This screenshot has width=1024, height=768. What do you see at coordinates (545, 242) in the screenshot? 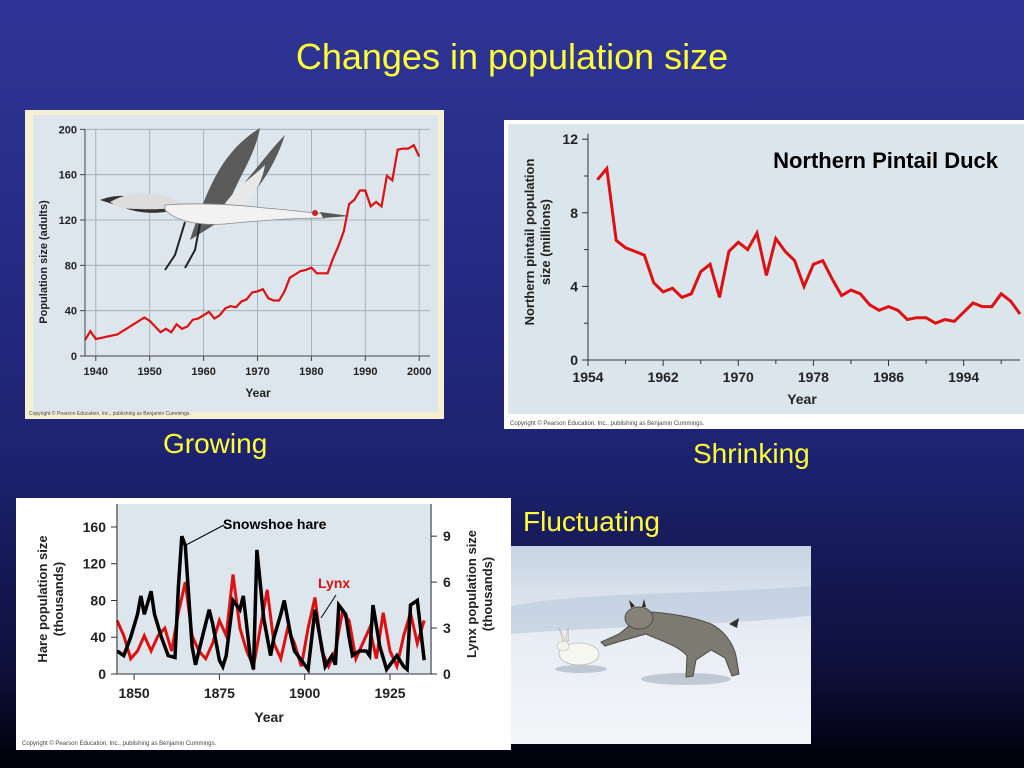
I see `pintail-y-axis-label-line2: size (millions)` at bounding box center [545, 242].